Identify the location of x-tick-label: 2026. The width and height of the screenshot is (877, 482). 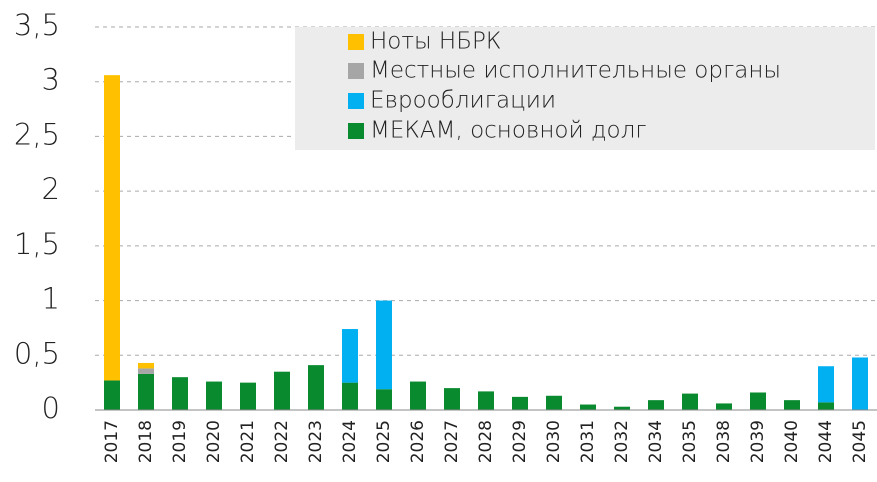
(418, 441).